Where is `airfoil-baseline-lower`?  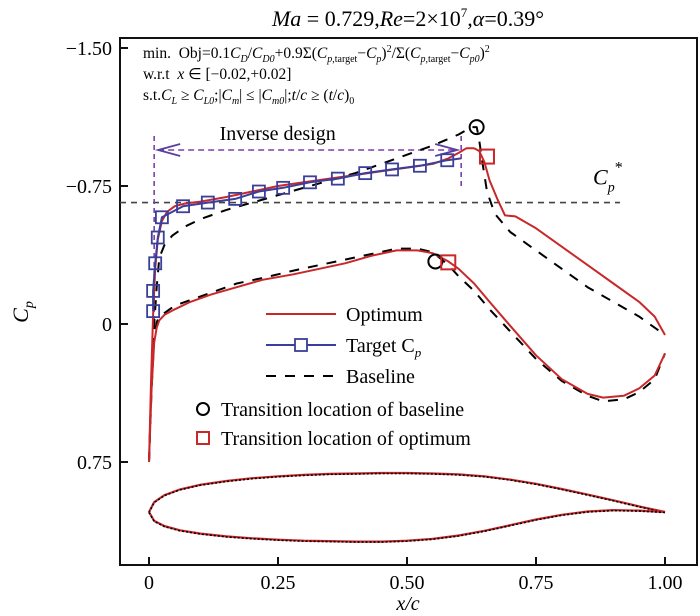 airfoil-baseline-lower is located at coordinates (407, 526).